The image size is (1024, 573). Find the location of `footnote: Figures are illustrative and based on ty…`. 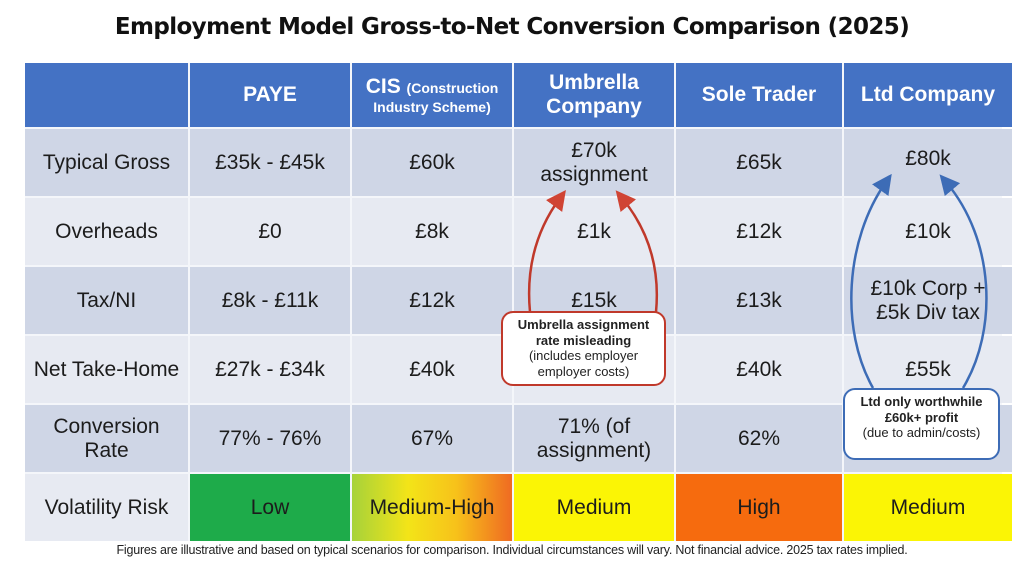

footnote: Figures are illustrative and based on ty… is located at coordinates (512, 550).